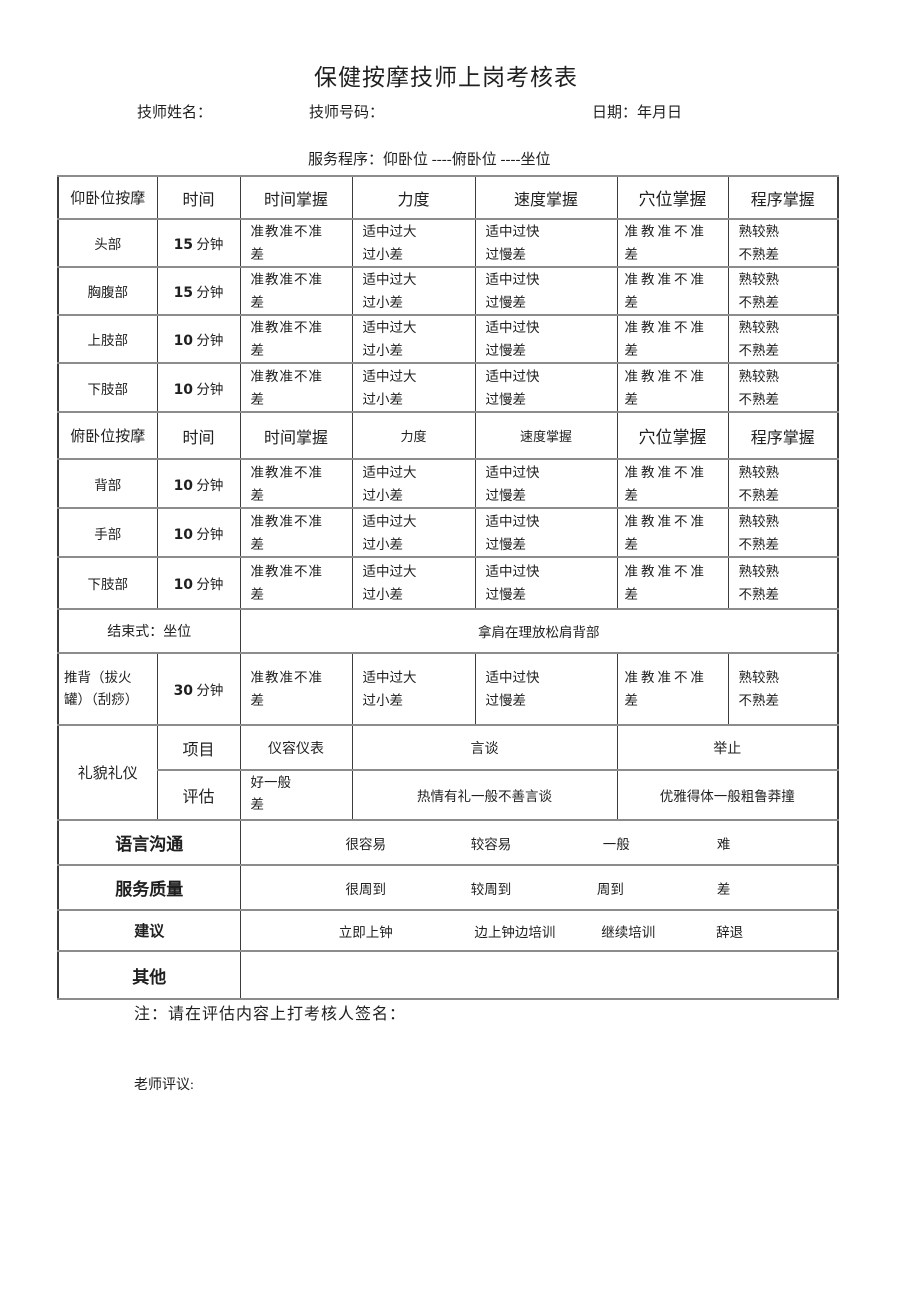 Image resolution: width=920 pixels, height=1301 pixels. What do you see at coordinates (491, 844) in the screenshot?
I see `option-label: 较容易` at bounding box center [491, 844].